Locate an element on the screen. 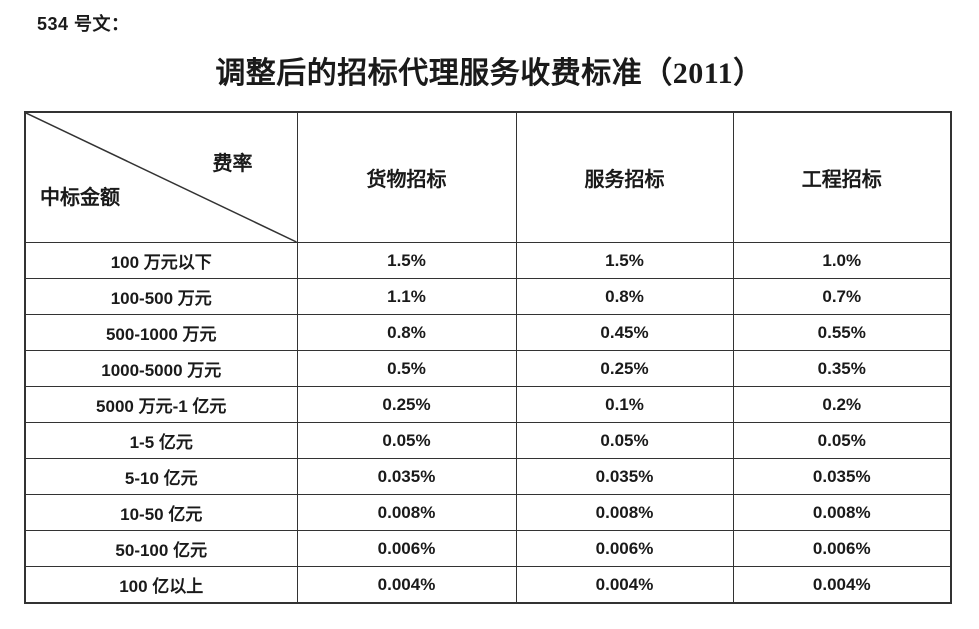  rate-cell-engineering: 0.004% is located at coordinates (842, 585).